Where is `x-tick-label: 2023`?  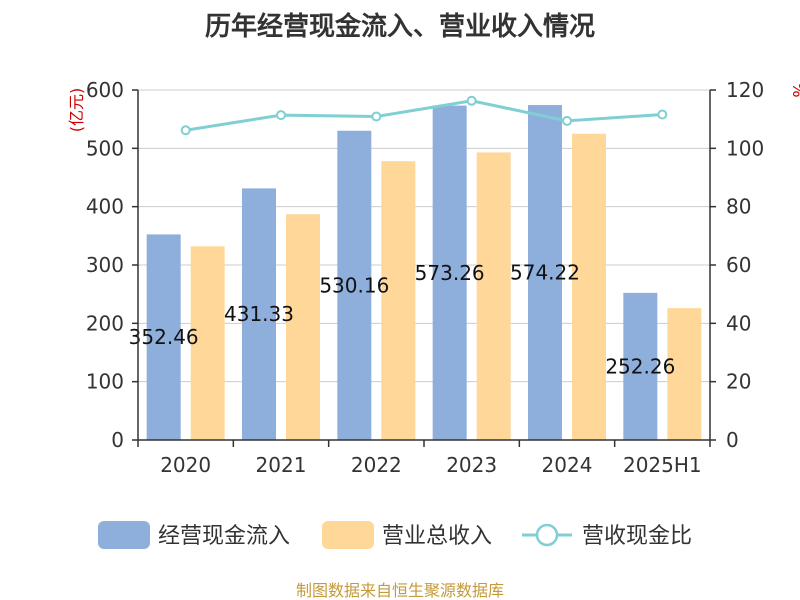 x-tick-label: 2023 is located at coordinates (471, 465).